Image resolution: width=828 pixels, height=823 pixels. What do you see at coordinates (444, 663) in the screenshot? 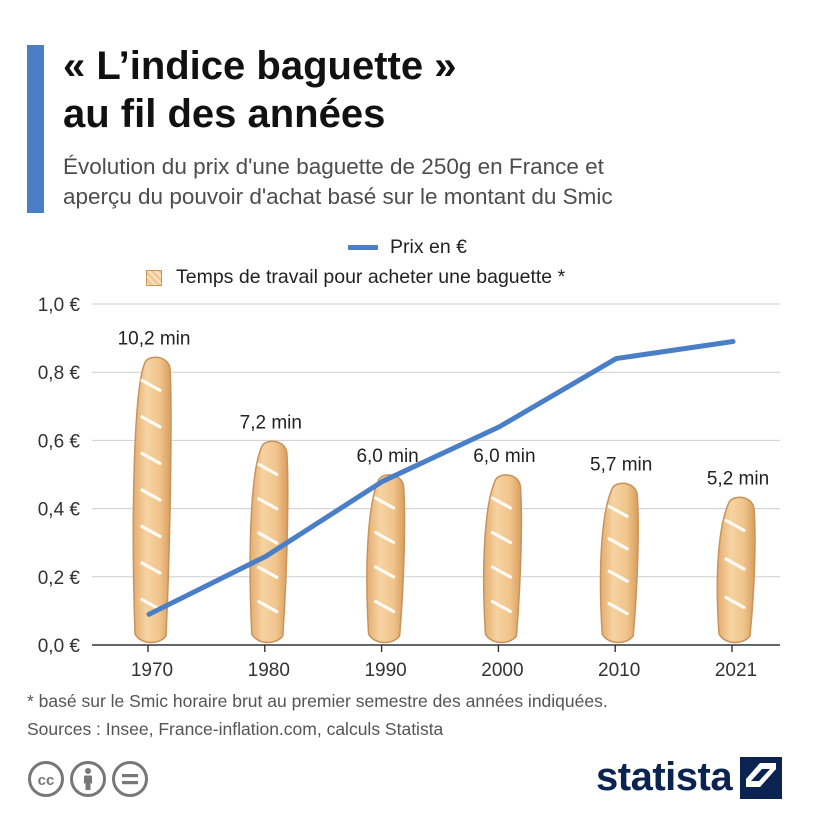
I see `x-axis-ticks: 1970 1980 1990 2000 2010 2021` at bounding box center [444, 663].